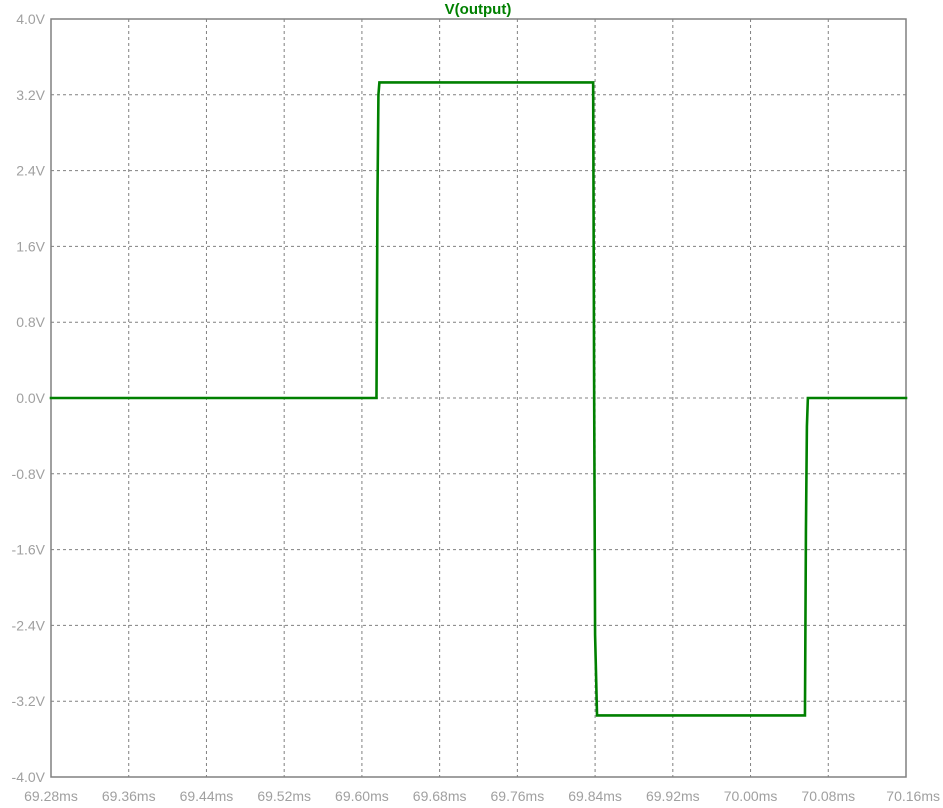  I want to click on y-tick-label: -3.2V, so click(29, 701).